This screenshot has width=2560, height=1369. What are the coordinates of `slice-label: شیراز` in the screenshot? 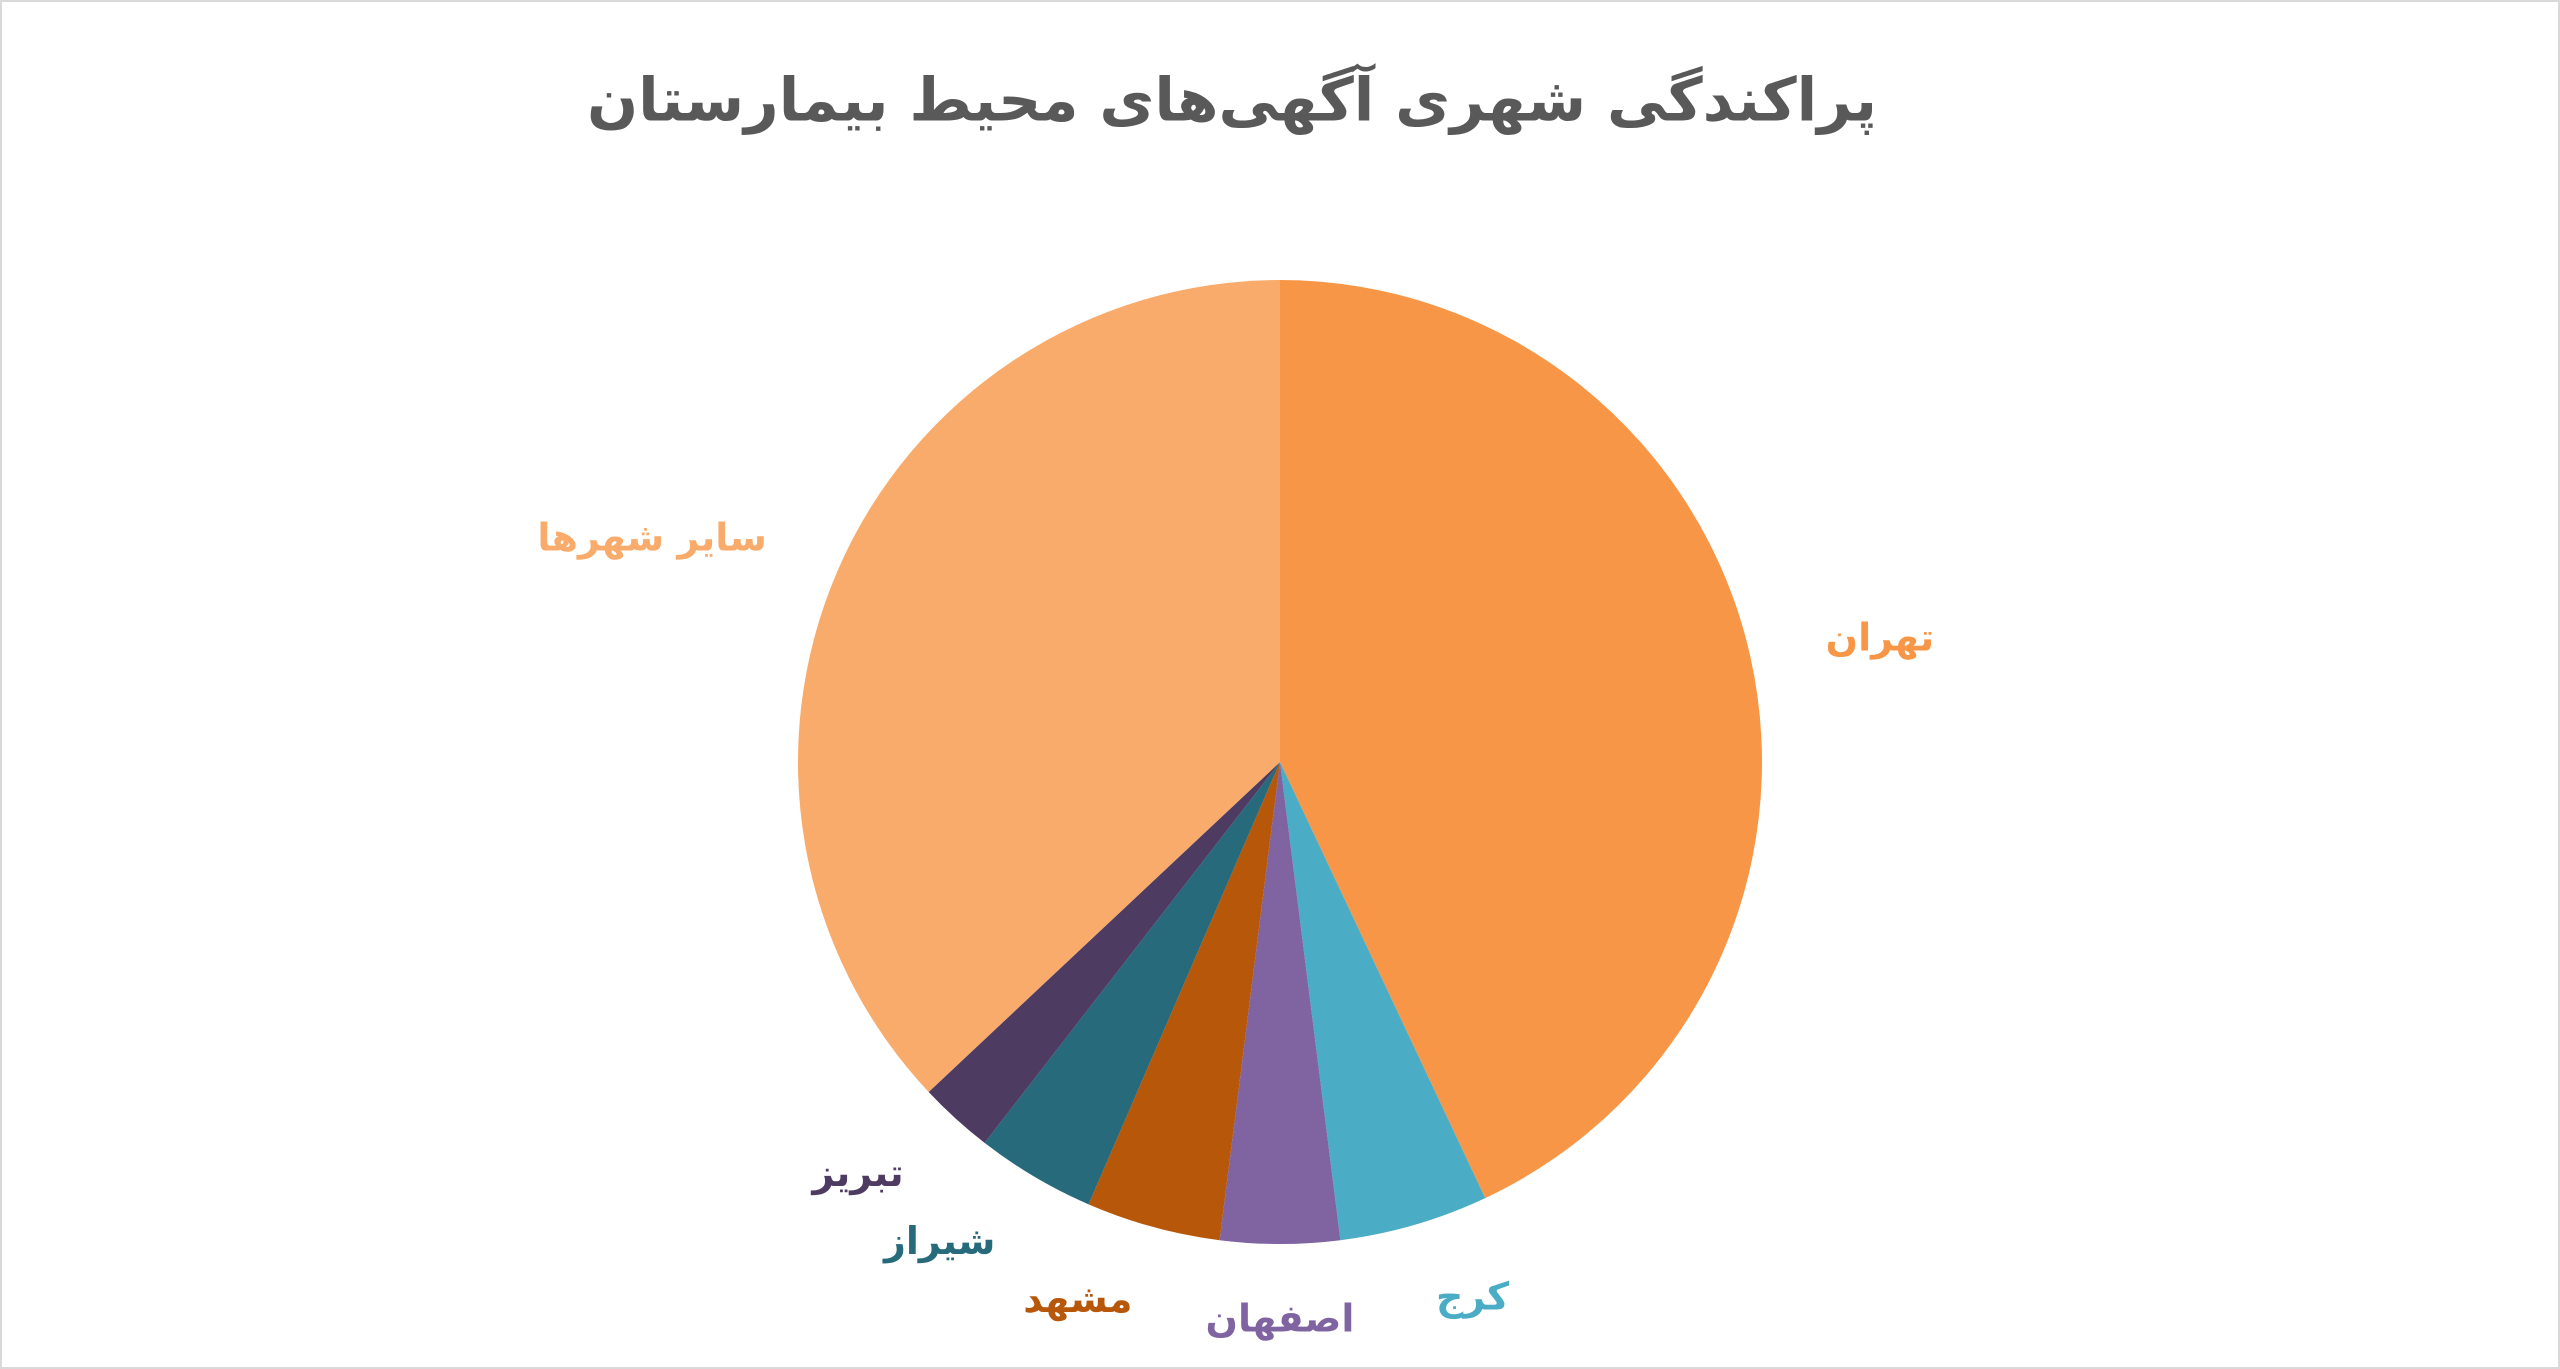 It's located at (938, 1241).